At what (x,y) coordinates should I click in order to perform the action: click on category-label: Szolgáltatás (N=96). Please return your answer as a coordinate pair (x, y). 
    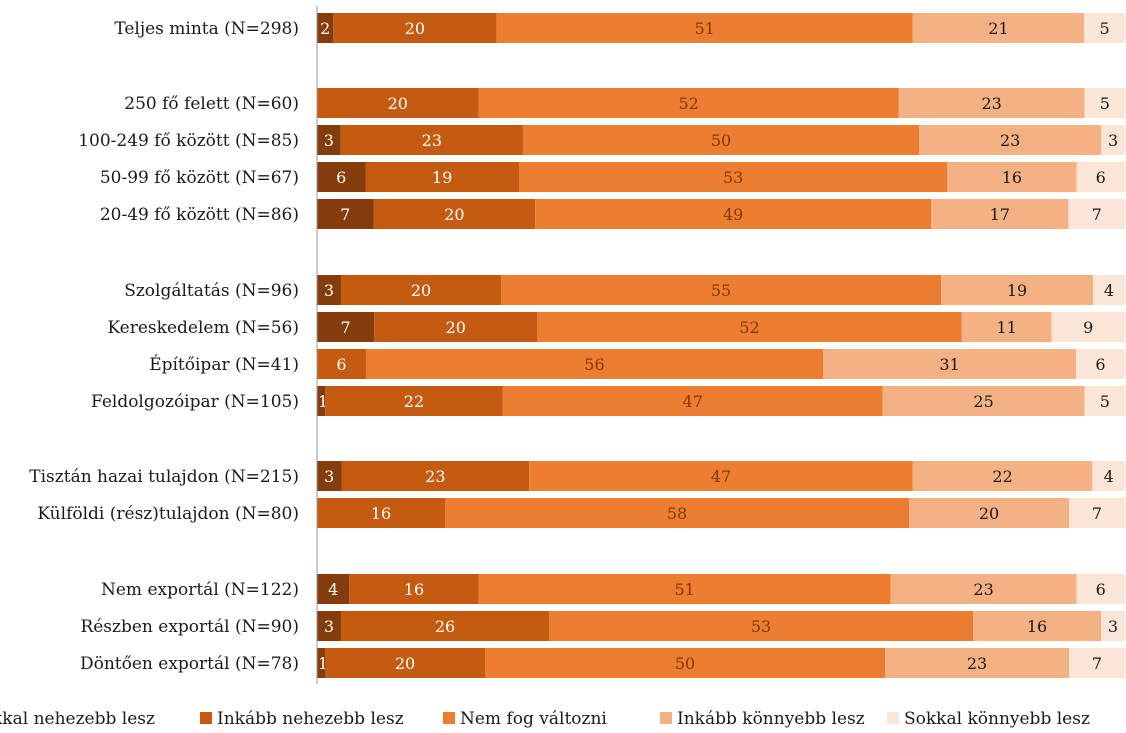
    Looking at the image, I should click on (211, 291).